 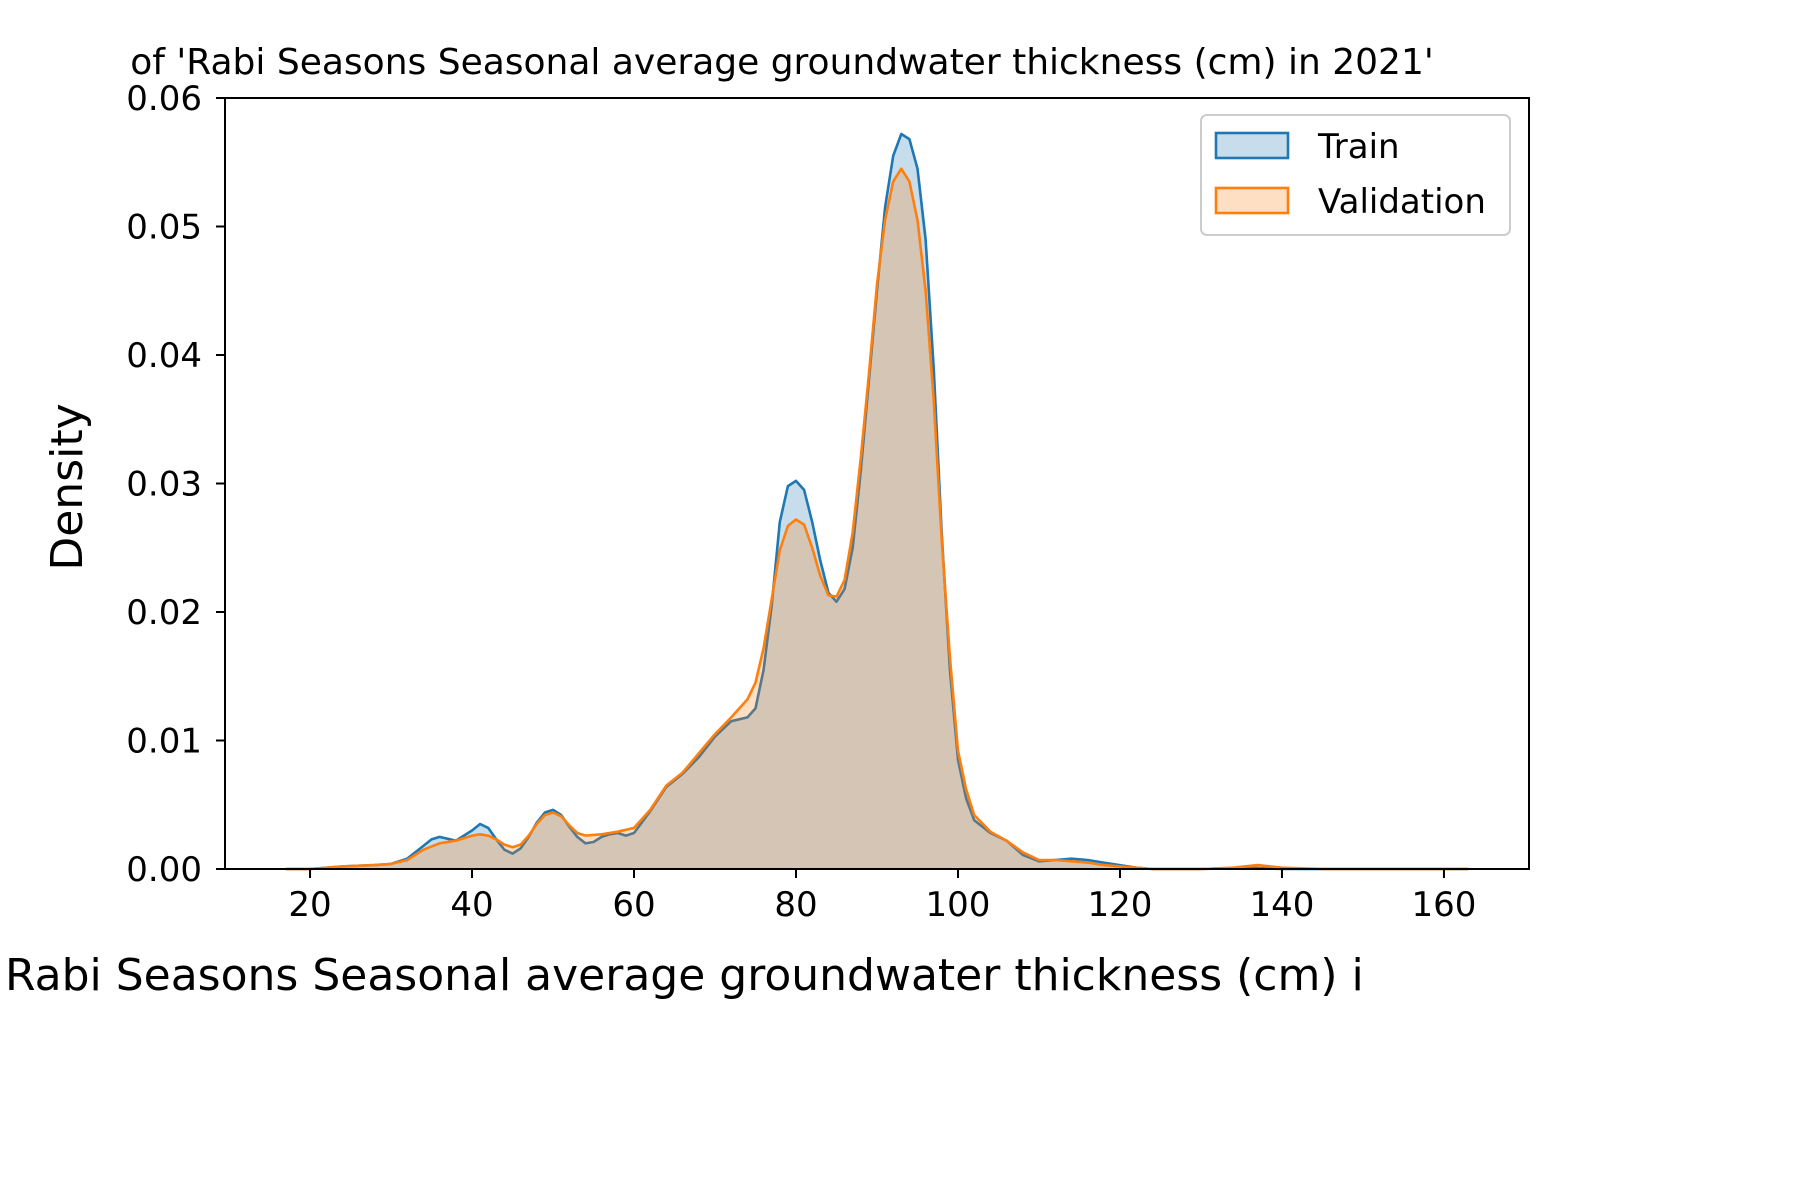 What do you see at coordinates (164, 485) in the screenshot?
I see `y-tick-label: 0.03` at bounding box center [164, 485].